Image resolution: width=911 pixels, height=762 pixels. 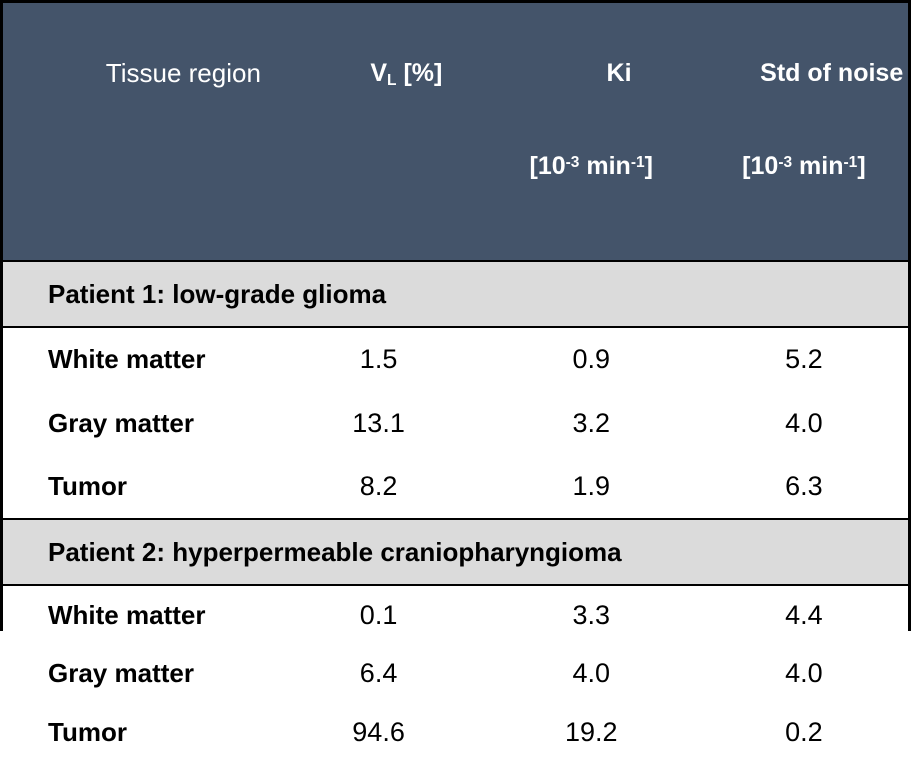 I want to click on cell-ki: 3.3, so click(x=591, y=614).